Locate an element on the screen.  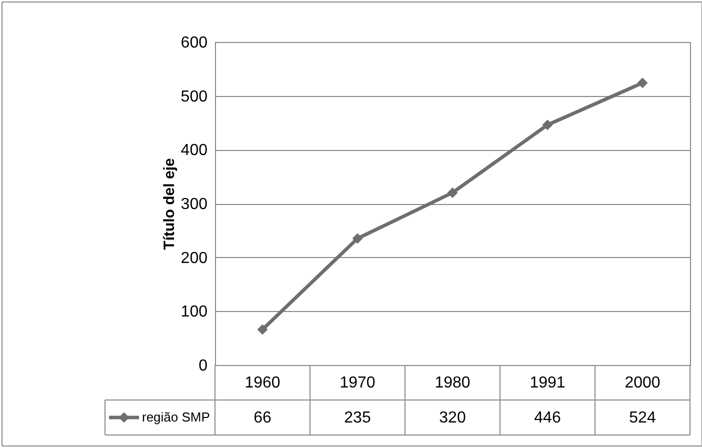
y-tick-label: 600 is located at coordinates (194, 43).